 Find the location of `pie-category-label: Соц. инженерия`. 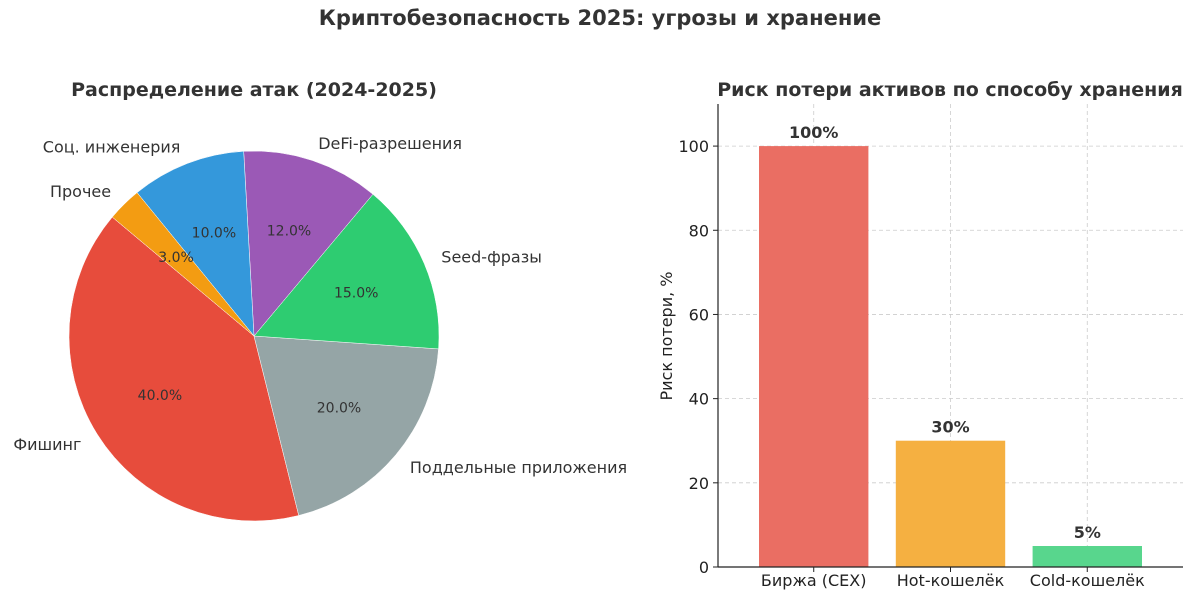

pie-category-label: Соц. инженерия is located at coordinates (112, 146).